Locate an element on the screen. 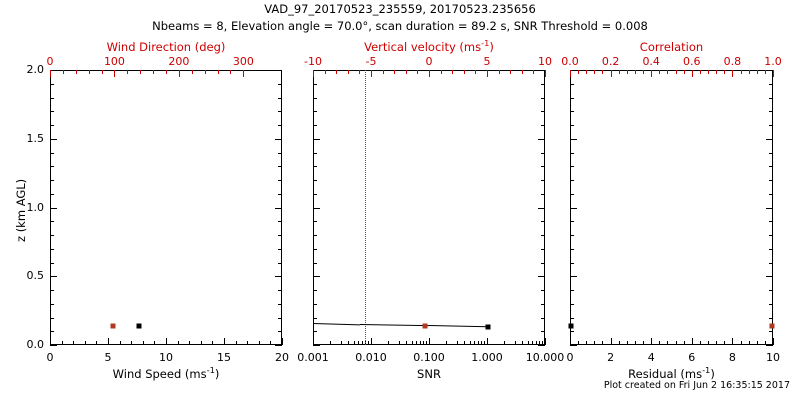 Image resolution: width=800 pixels, height=400 pixels. x-tick-label: 2 is located at coordinates (611, 357).